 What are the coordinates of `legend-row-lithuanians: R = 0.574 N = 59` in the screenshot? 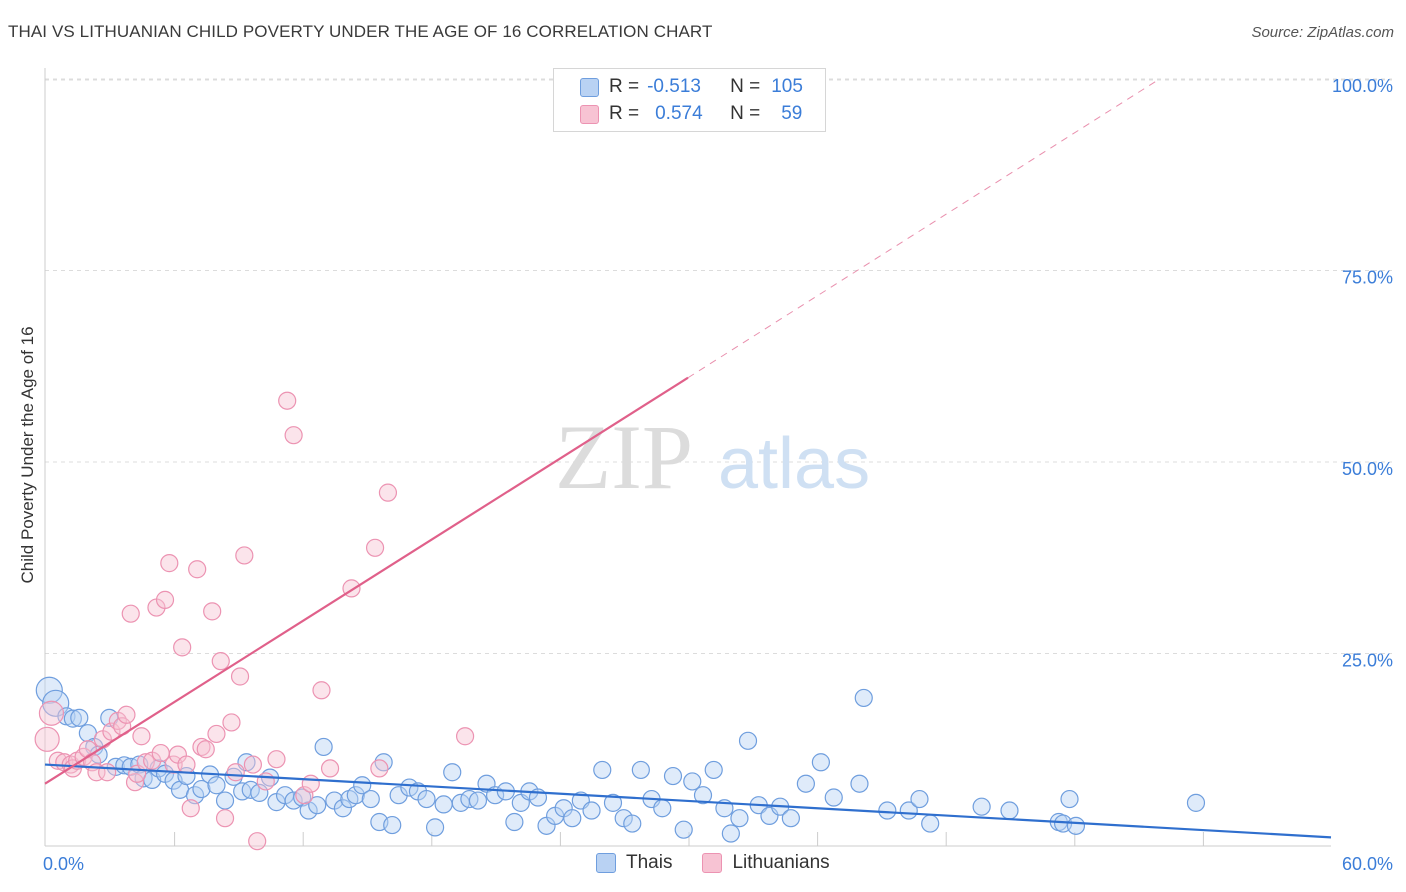 It's located at (678, 114).